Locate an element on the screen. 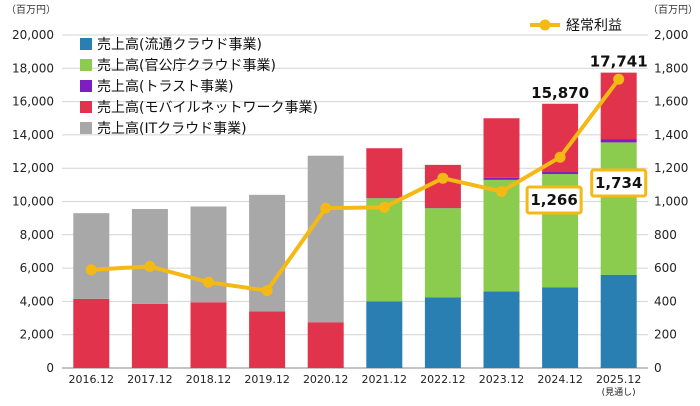 The image size is (700, 406). right-unit-label: （百万円） is located at coordinates (673, 10).